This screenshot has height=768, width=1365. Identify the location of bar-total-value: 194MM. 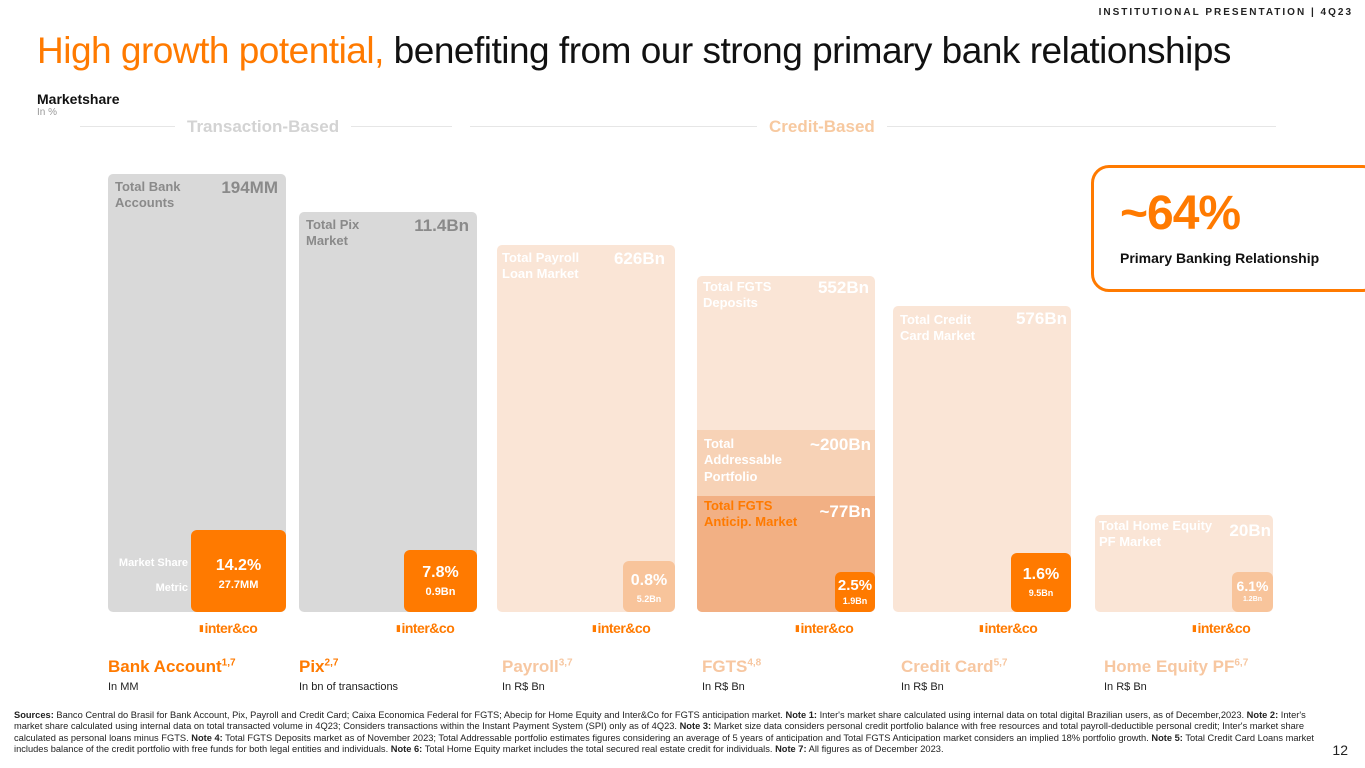
(249, 187).